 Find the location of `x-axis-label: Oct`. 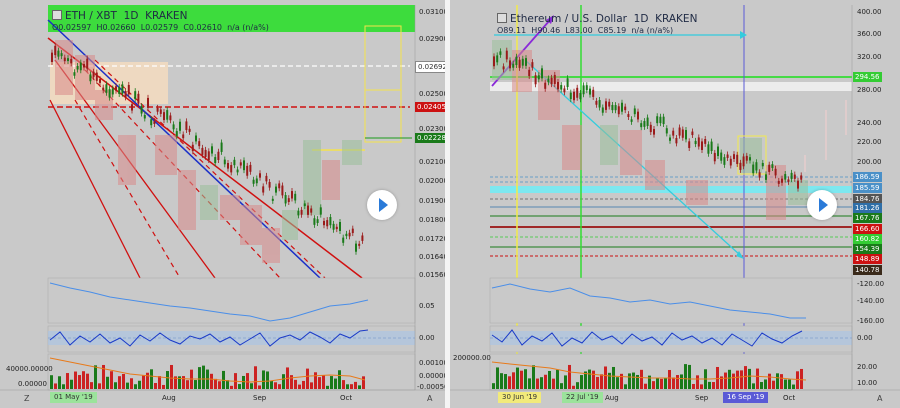

x-axis-label: Oct is located at coordinates (789, 398).